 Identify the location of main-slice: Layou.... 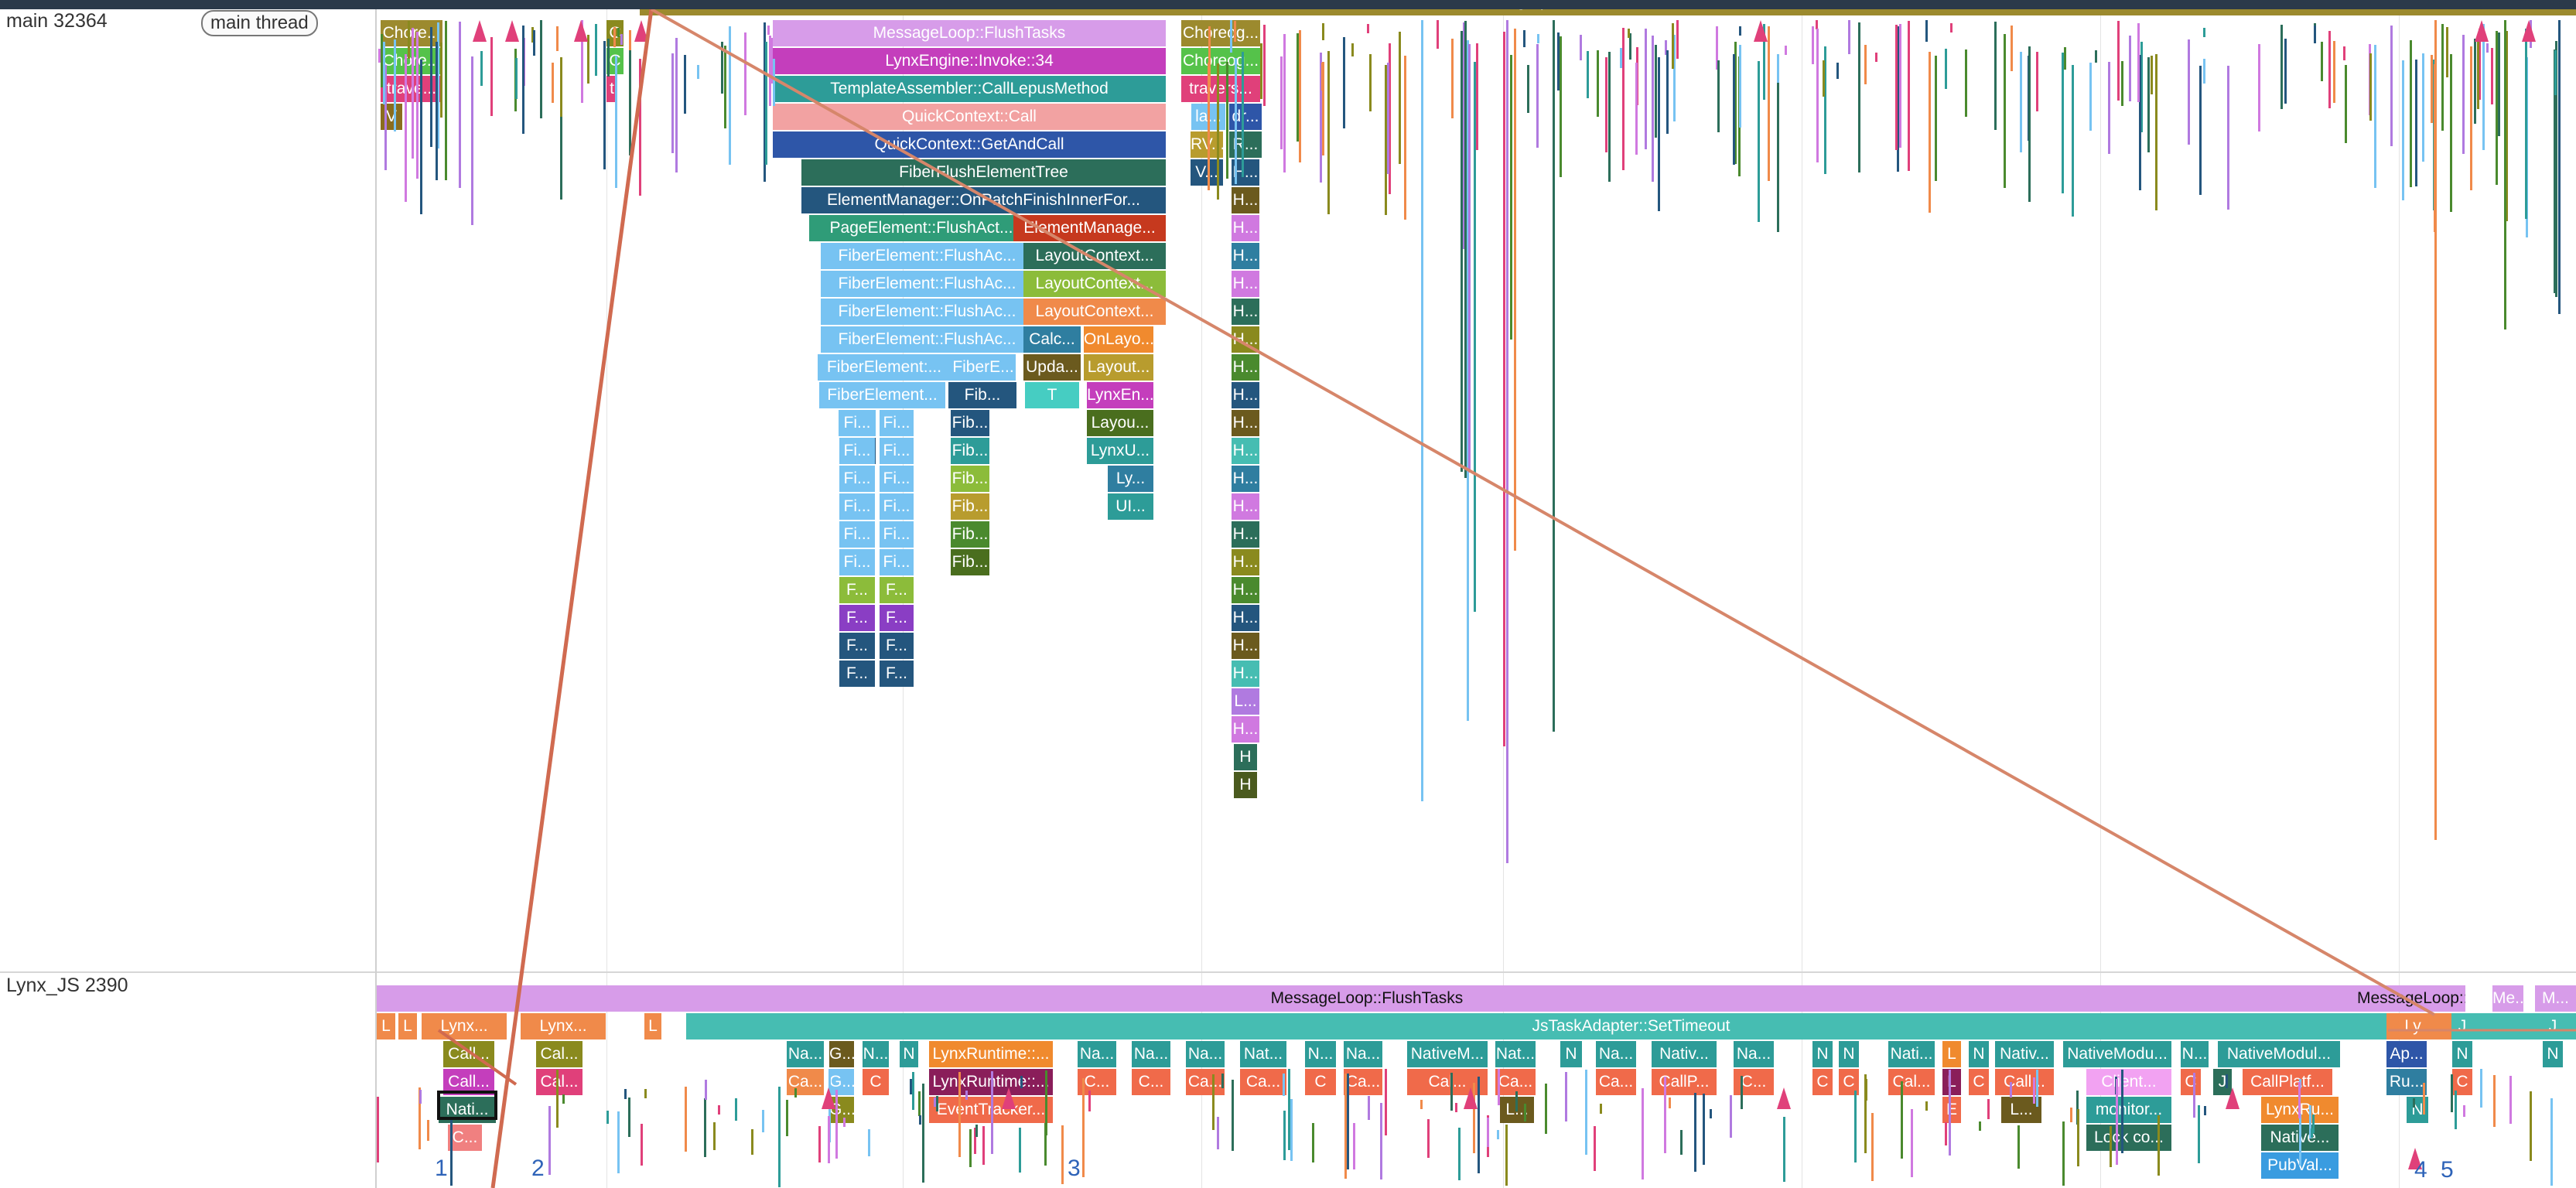
(1120, 423).